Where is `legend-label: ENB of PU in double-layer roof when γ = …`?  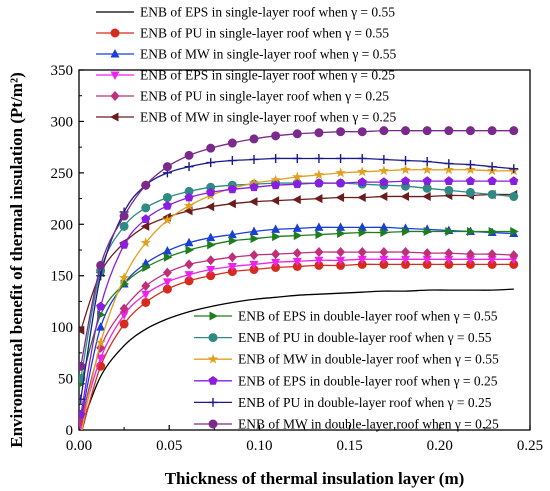
legend-label: ENB of PU in double-layer roof when γ = … is located at coordinates (365, 402).